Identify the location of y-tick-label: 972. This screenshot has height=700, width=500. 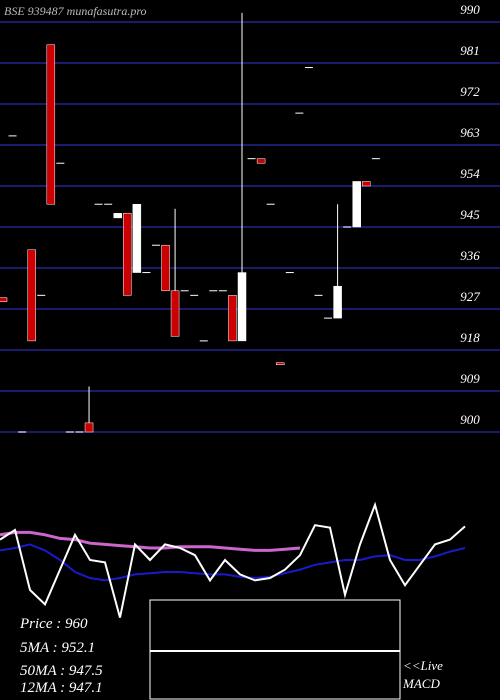
(470, 91).